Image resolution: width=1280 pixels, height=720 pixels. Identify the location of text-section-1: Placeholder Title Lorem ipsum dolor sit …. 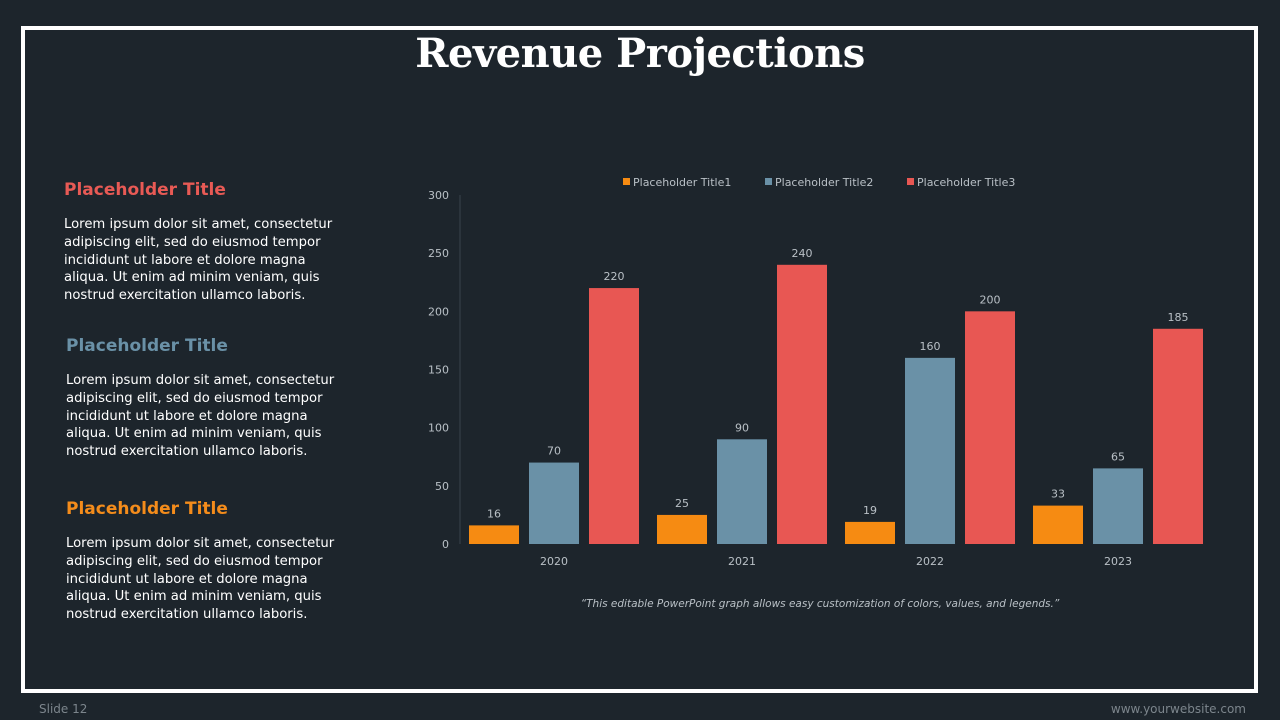
(209, 242).